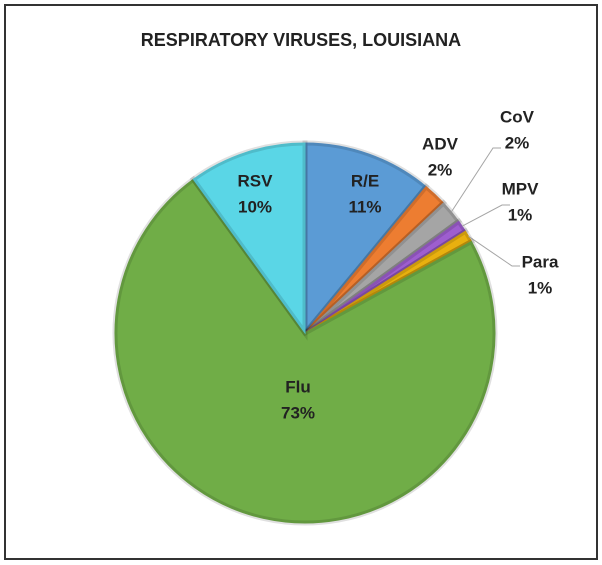  What do you see at coordinates (298, 386) in the screenshot?
I see `category-label: Flu` at bounding box center [298, 386].